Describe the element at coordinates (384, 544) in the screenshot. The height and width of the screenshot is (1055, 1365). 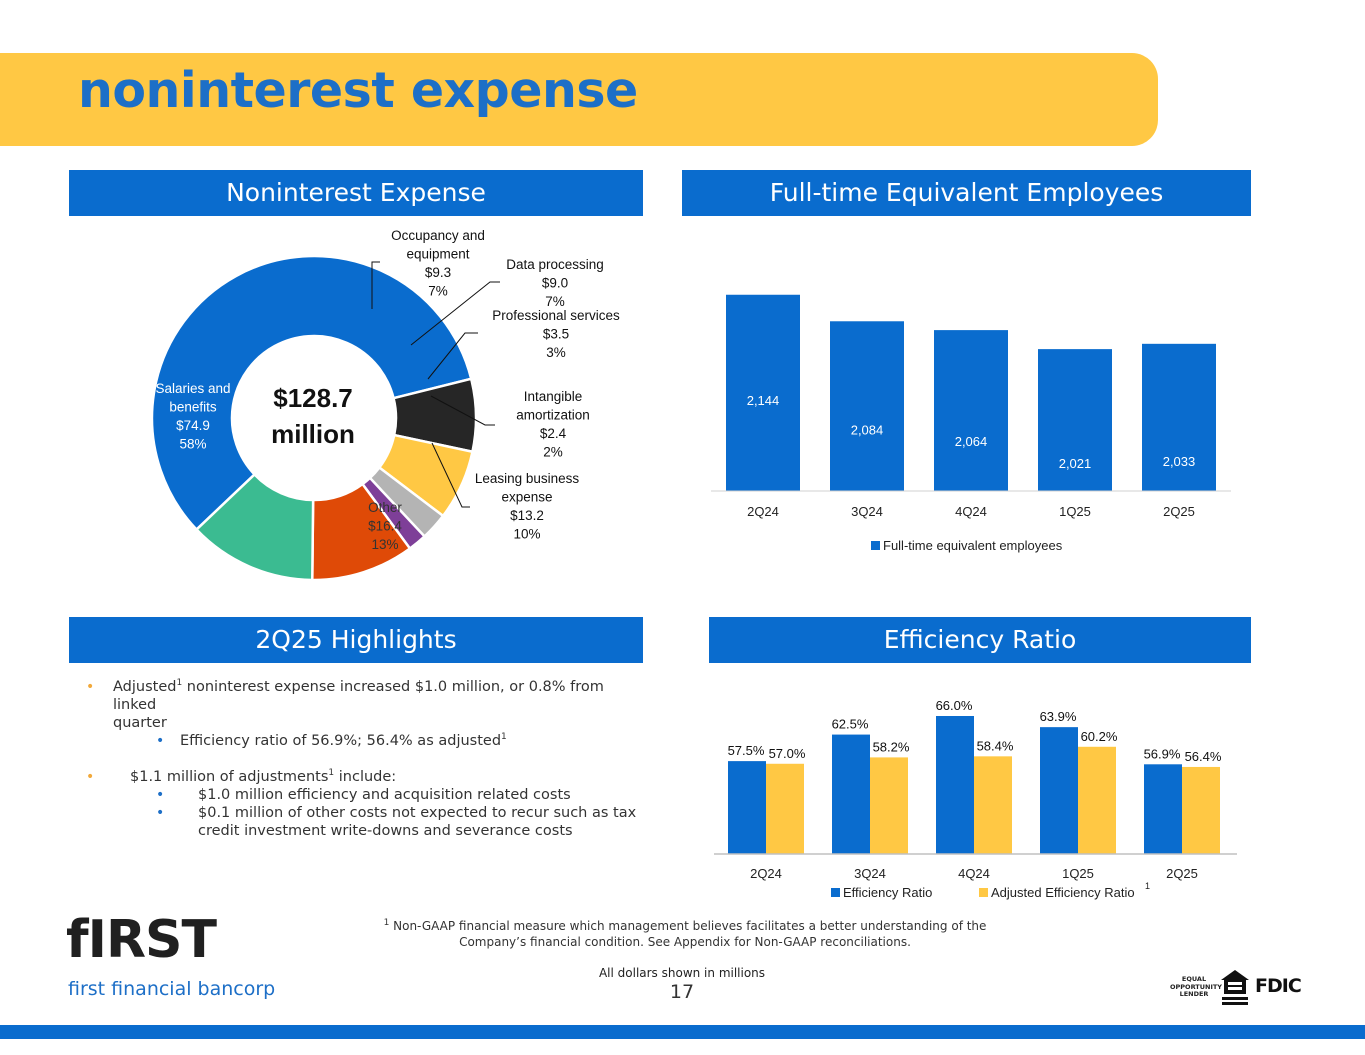
I see `donut-label-other-2: 13%` at that location.